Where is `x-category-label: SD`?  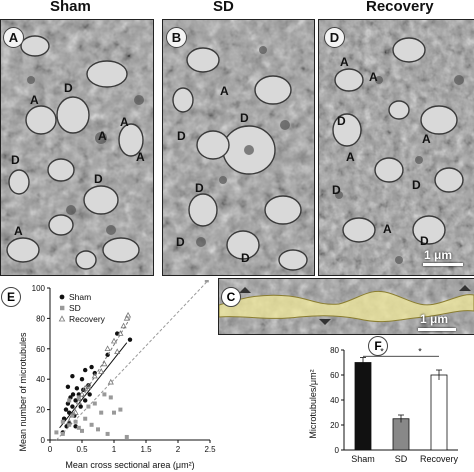
x-category-label: SD is located at coordinates (401, 459).